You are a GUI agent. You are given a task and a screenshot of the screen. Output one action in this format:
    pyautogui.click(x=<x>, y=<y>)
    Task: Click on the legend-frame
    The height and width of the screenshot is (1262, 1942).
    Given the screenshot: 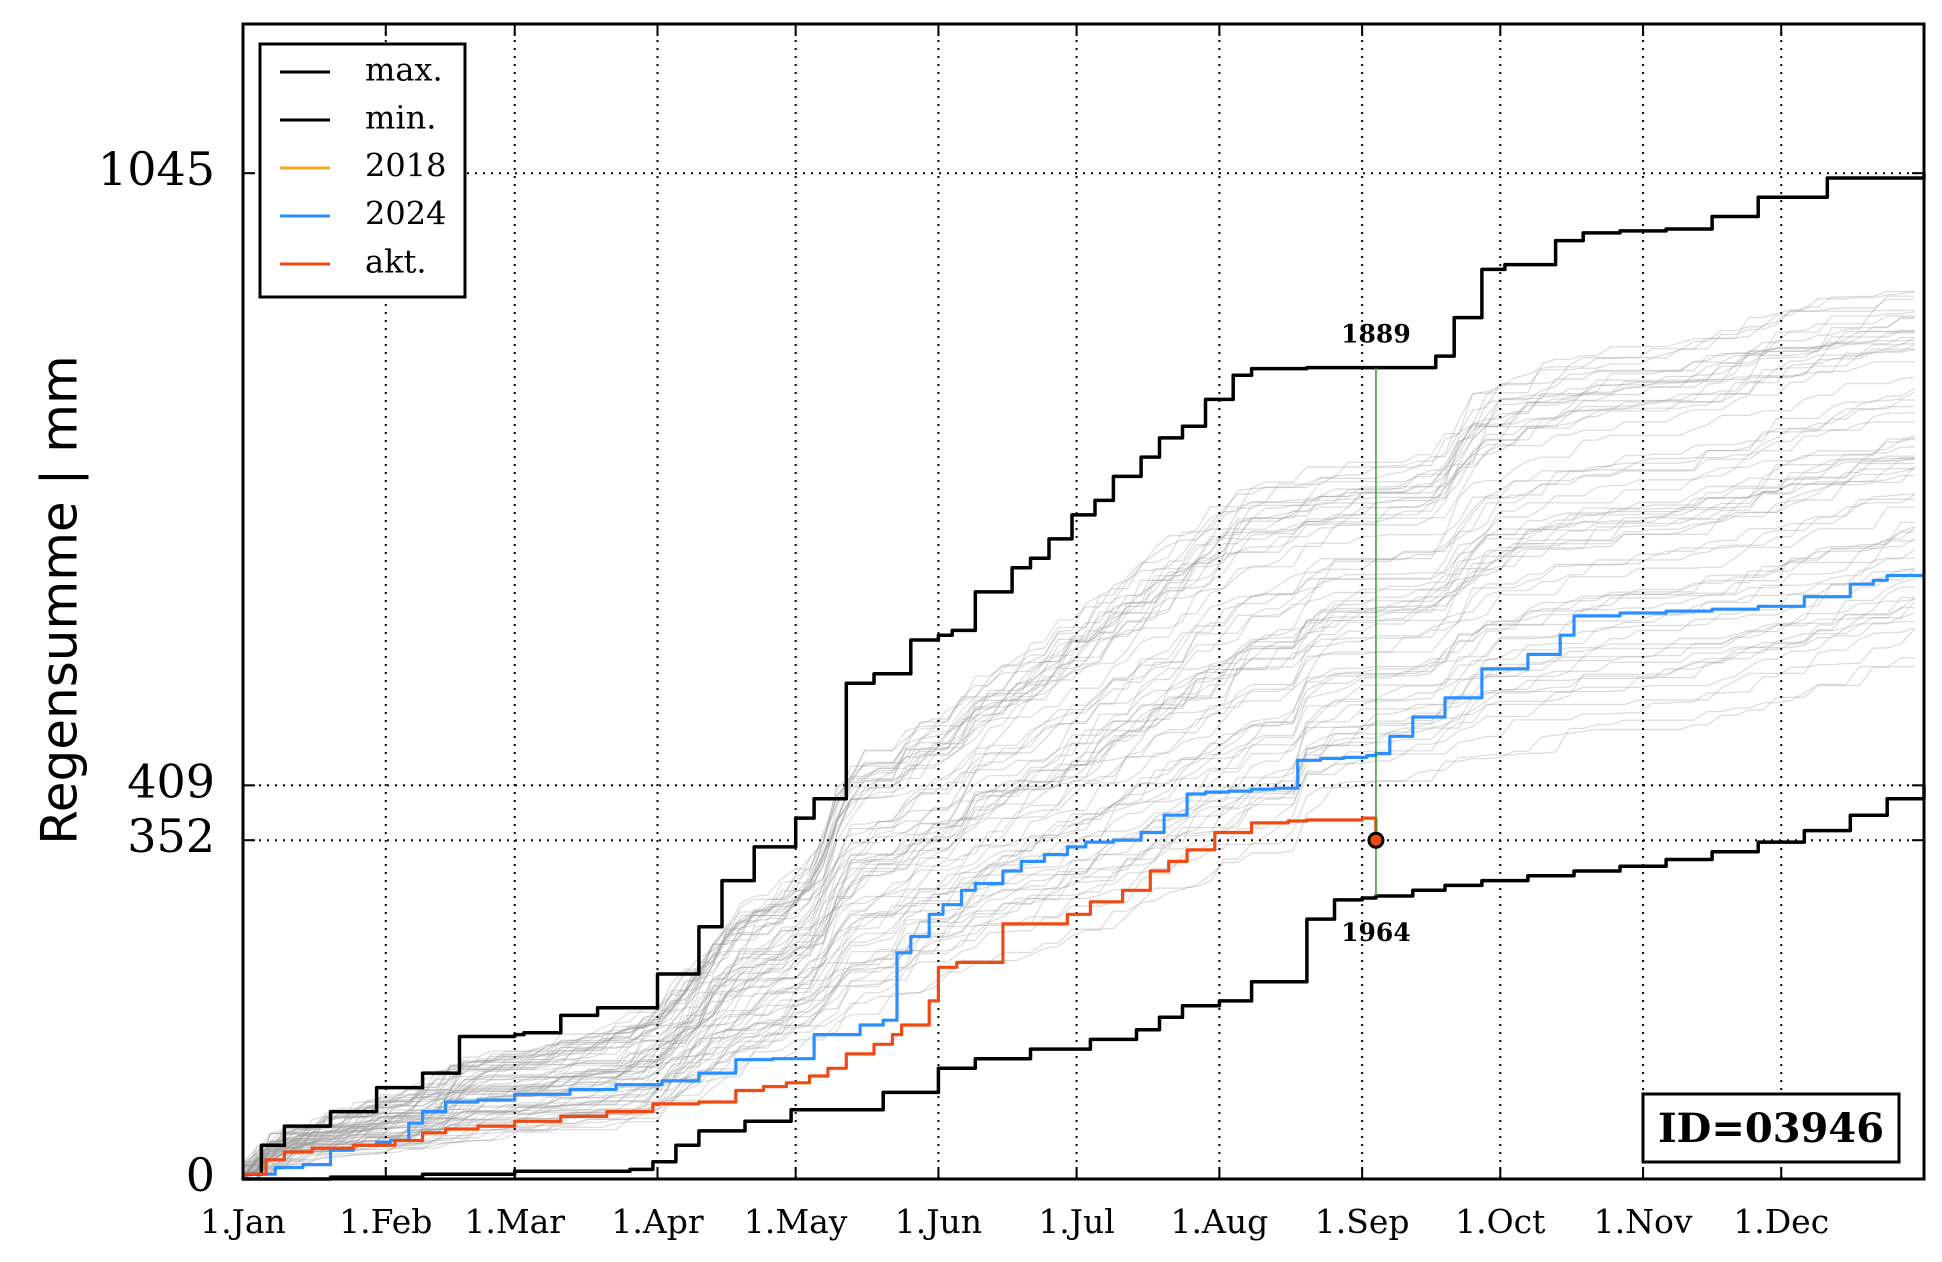 What is the action you would take?
    pyautogui.click(x=362, y=170)
    